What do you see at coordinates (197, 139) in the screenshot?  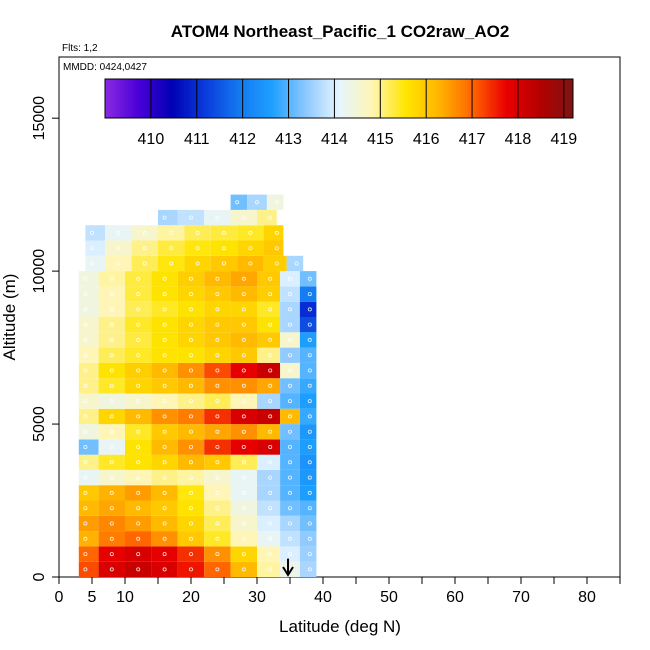 I see `colorbar-tick-label: 411` at bounding box center [197, 139].